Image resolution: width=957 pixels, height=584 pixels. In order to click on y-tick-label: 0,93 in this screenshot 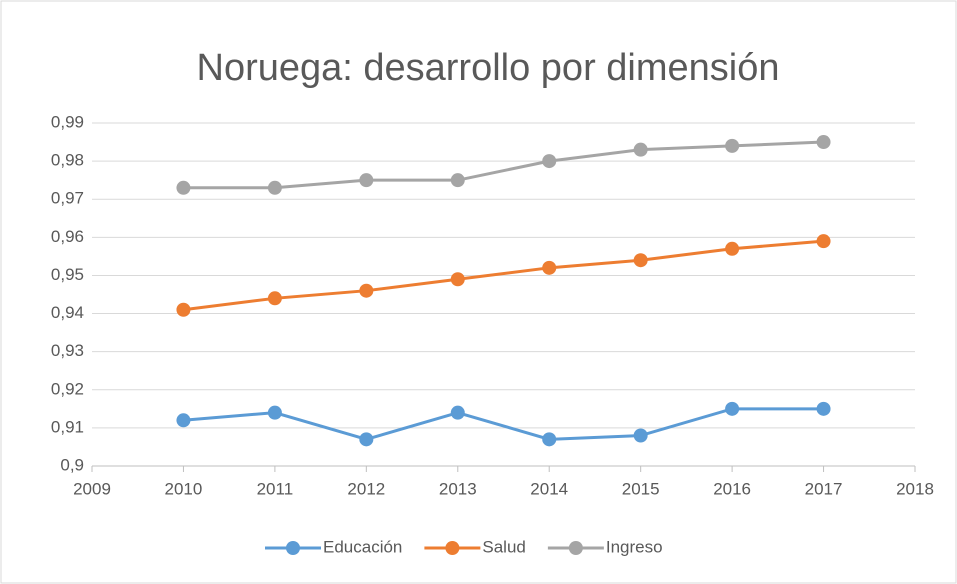, I will do `click(67, 350)`.